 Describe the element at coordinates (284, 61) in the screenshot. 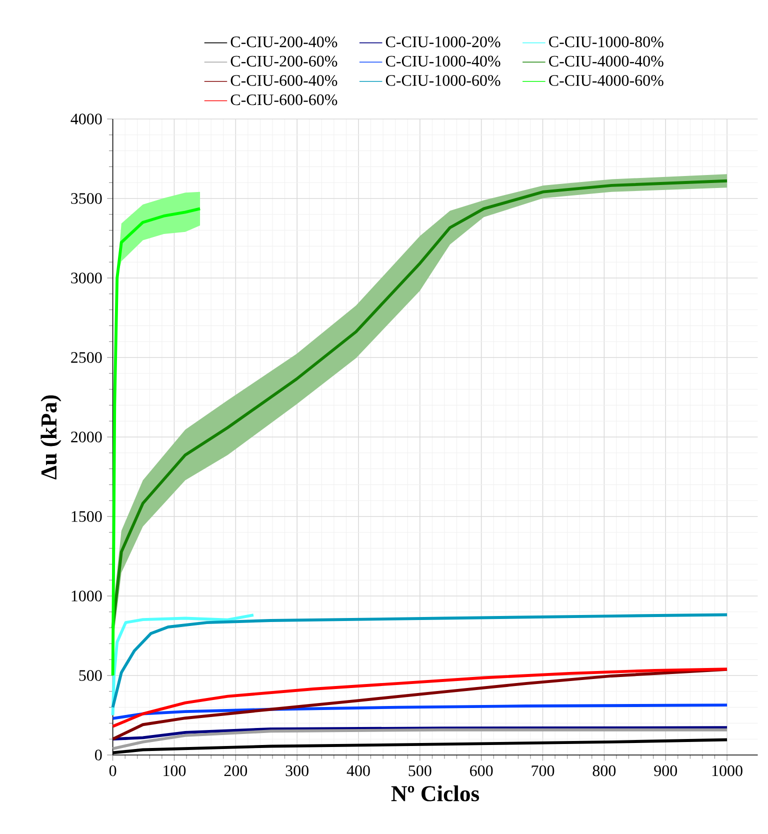

I see `legend-label: C-CIU-200-60%` at that location.